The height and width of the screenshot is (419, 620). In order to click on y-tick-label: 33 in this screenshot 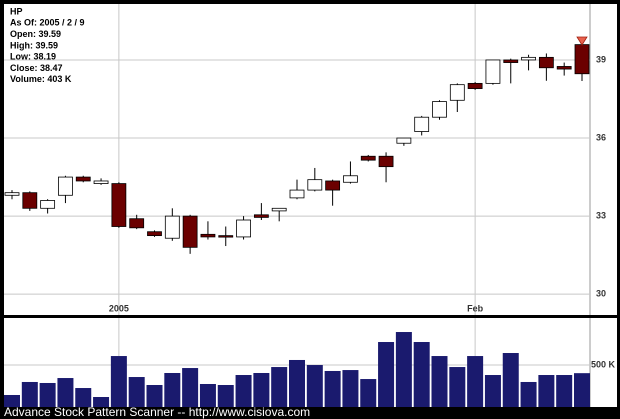, I will do `click(601, 215)`.